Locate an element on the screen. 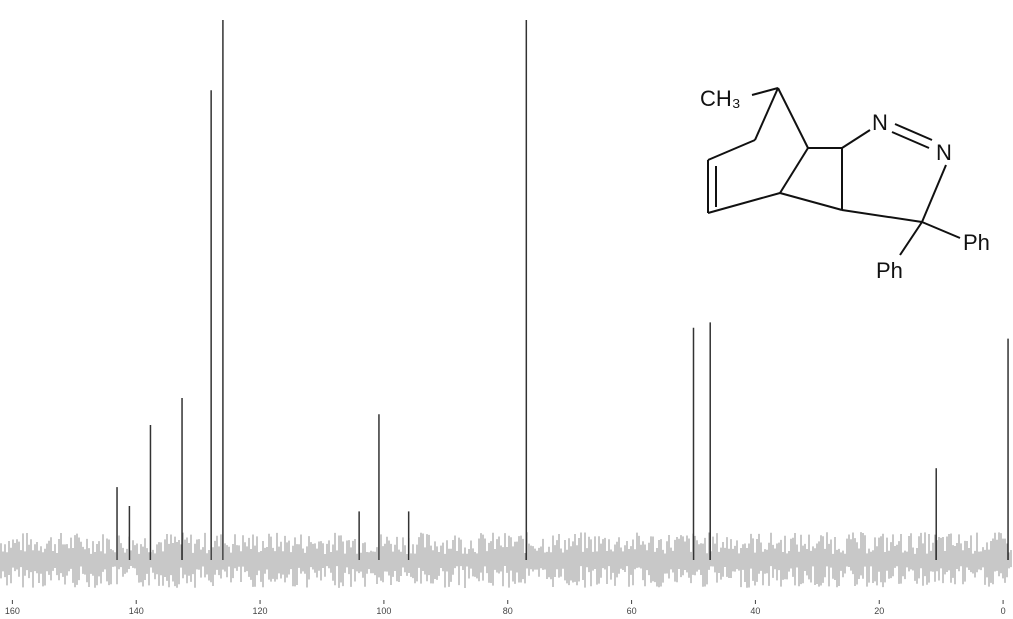 This screenshot has width=1013, height=619. x-tick-label: 100 is located at coordinates (383, 611).